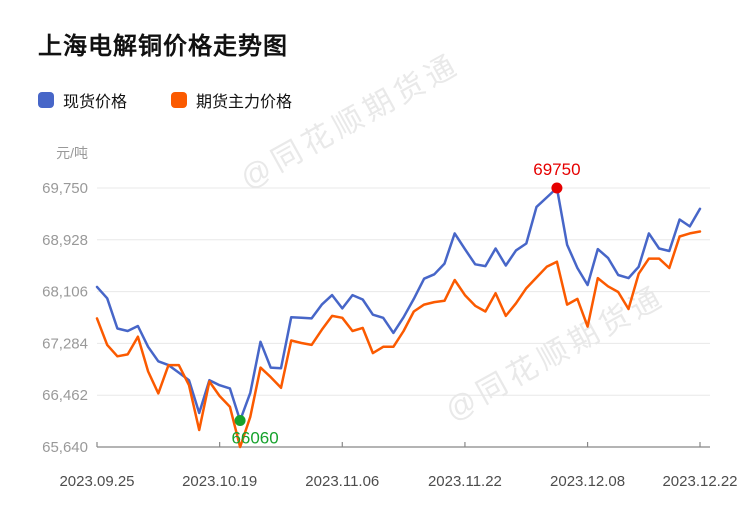 Image resolution: width=750 pixels, height=510 pixels. Describe the element at coordinates (72, 153) in the screenshot. I see `y-axis-unit-label: 元/吨` at that location.